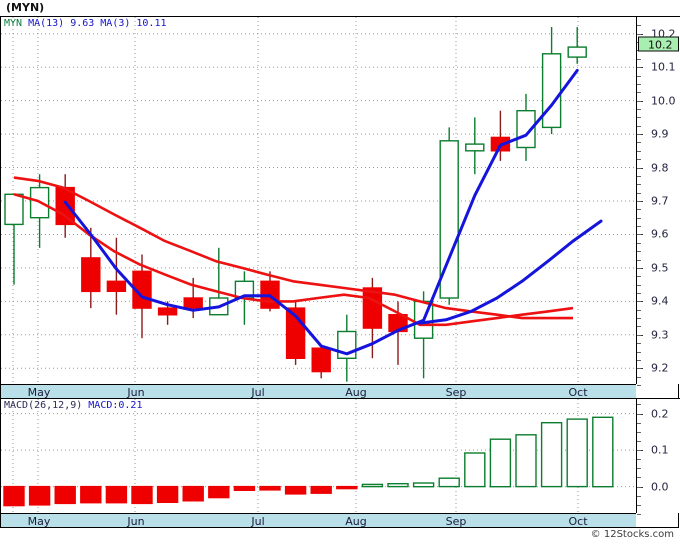  I want to click on legend-ma3-label: MA(3), so click(115, 23).